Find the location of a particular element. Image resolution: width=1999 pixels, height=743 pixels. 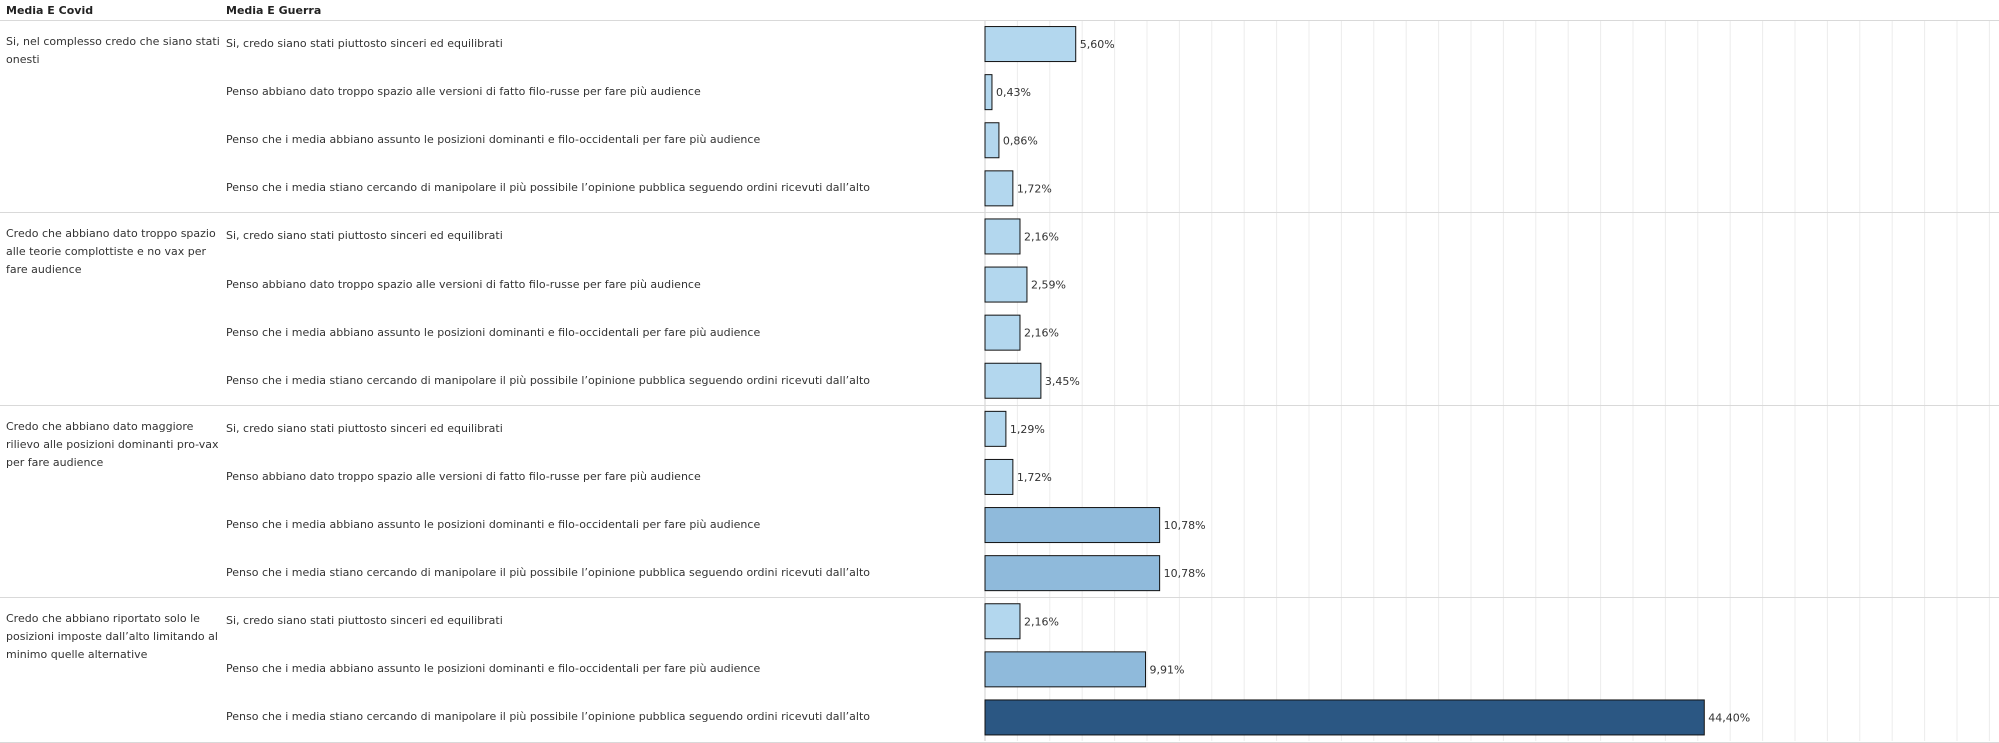

data-label: 9,91% is located at coordinates (1167, 669).